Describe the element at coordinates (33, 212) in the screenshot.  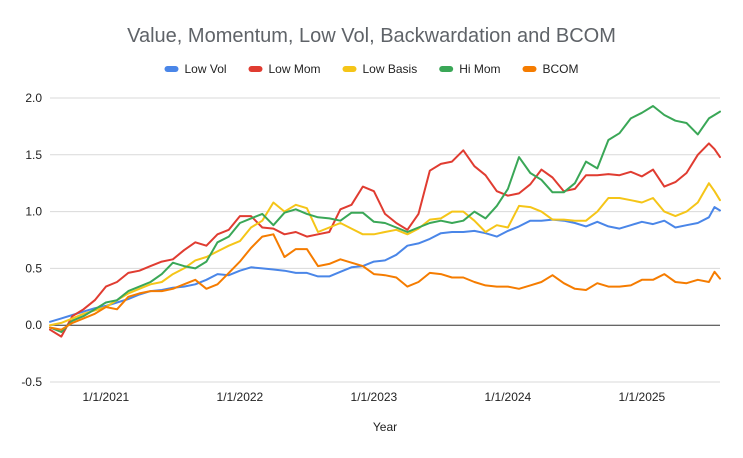
I see `y-tick-label: 1.0` at that location.